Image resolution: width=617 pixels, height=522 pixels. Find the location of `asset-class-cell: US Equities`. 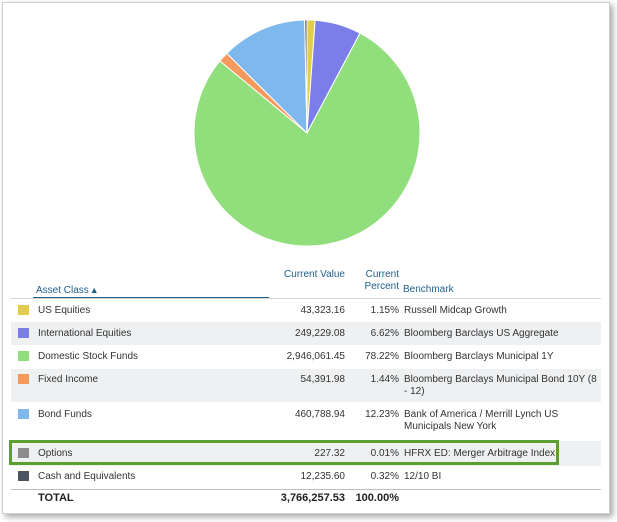

asset-class-cell: US Equities is located at coordinates (64, 310).